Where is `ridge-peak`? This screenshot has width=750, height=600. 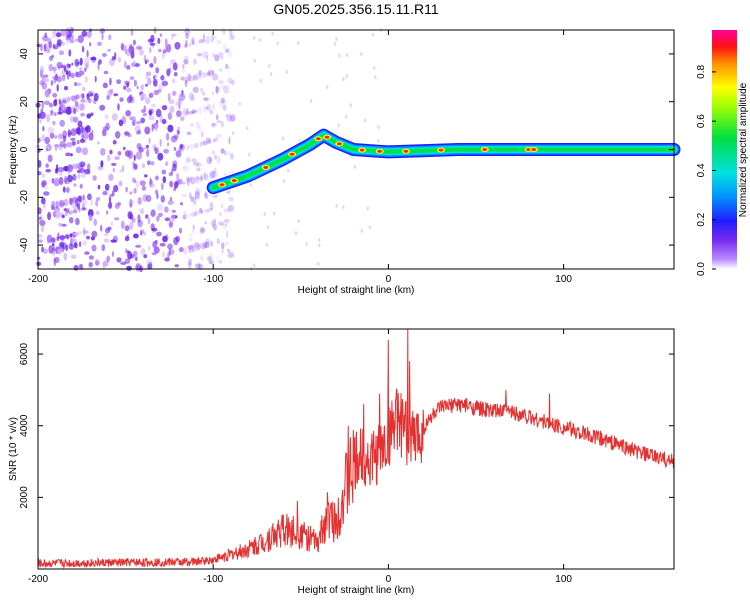 ridge-peak is located at coordinates (266, 167).